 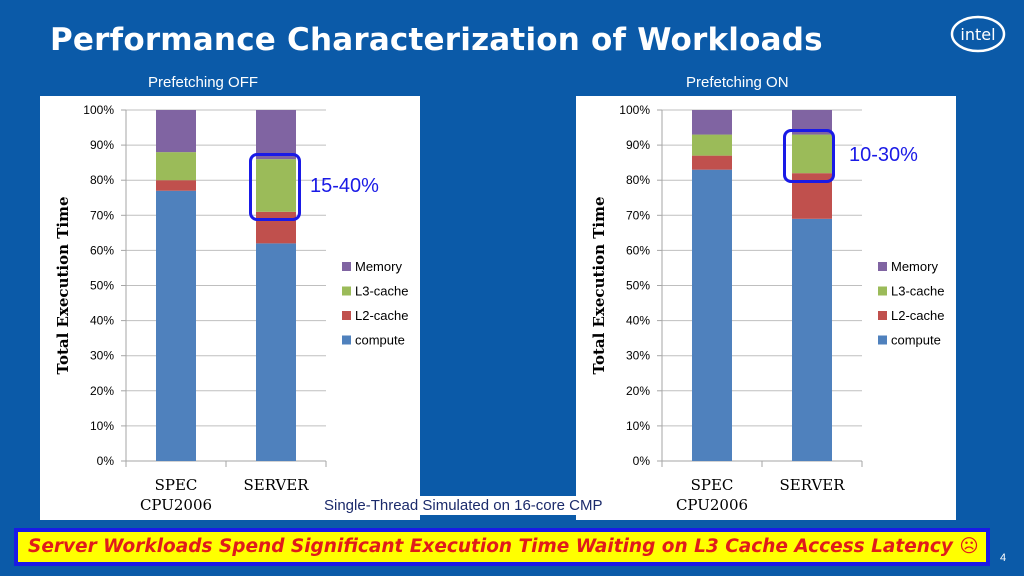 I want to click on page-number: 4, so click(x=1003, y=558).